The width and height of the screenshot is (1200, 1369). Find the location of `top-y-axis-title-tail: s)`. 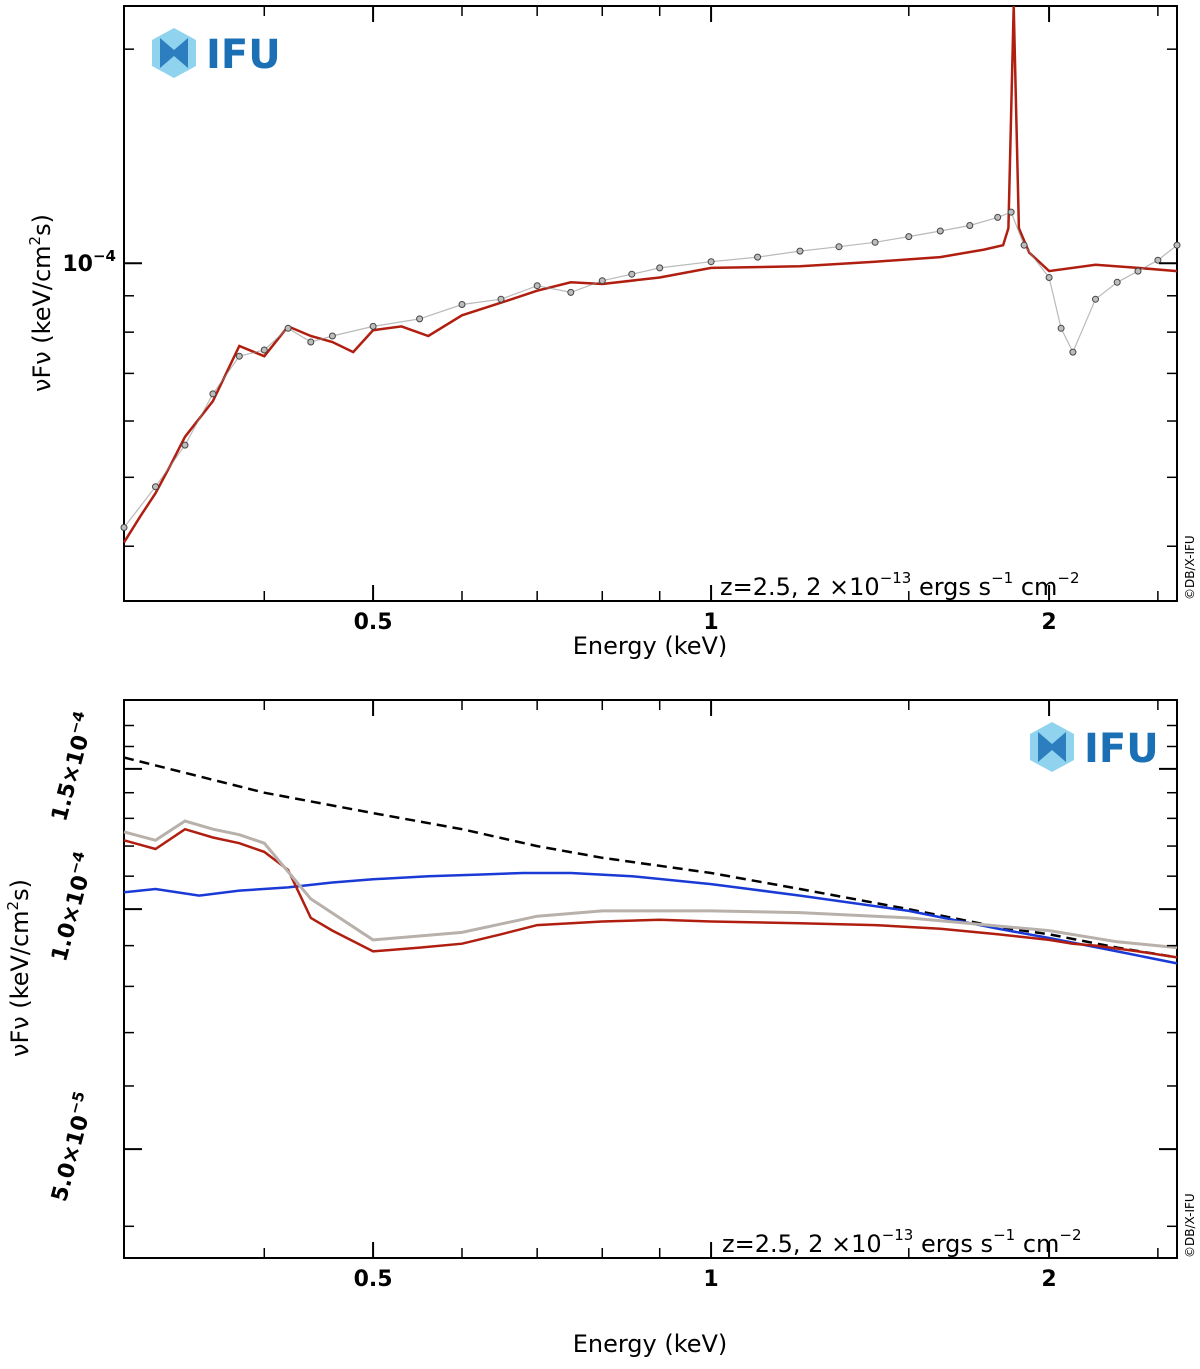

top-y-axis-title-tail: s) is located at coordinates (42, 225).